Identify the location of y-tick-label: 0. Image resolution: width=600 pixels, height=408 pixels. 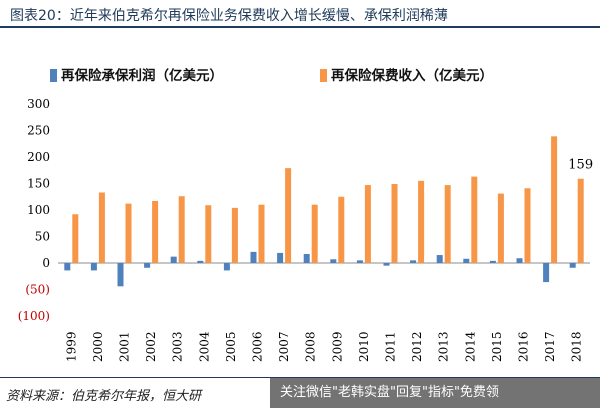
(46, 263).